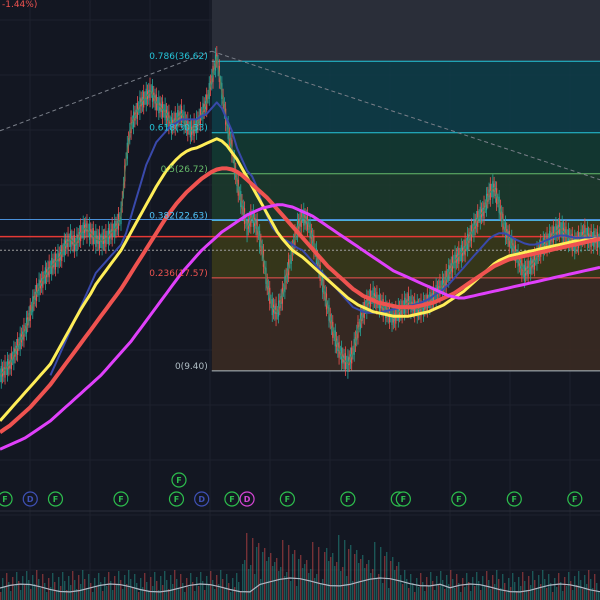 This screenshot has height=600, width=600. I want to click on fib-label-0.786: 0.786(36.62), so click(178, 57).